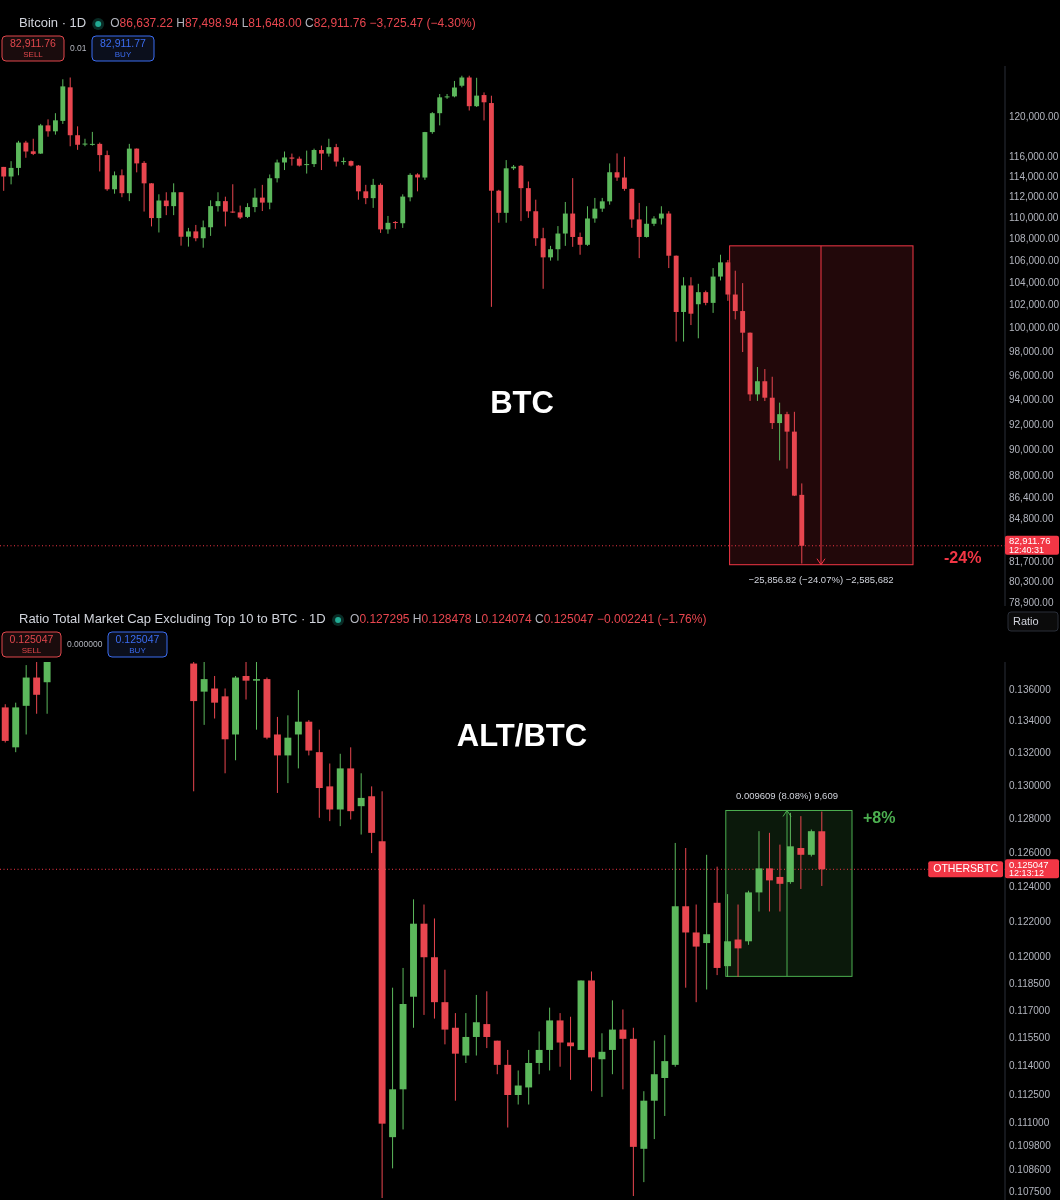 This screenshot has height=1200, width=1060. I want to click on y-tick-label: 80,300.00, so click(1031, 582).